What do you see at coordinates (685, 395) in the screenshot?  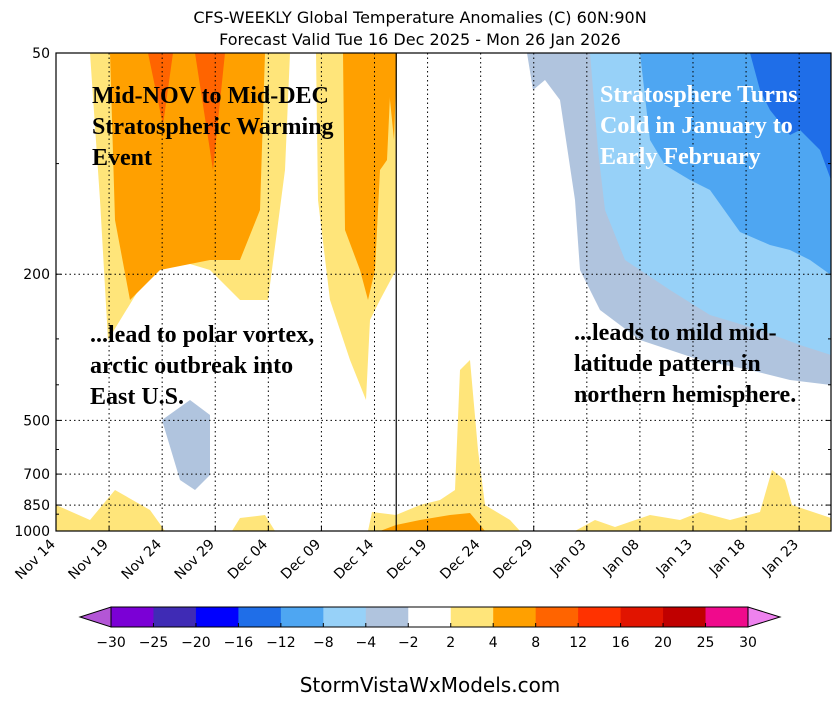 I see `annotation-line: northern hemisphere.` at bounding box center [685, 395].